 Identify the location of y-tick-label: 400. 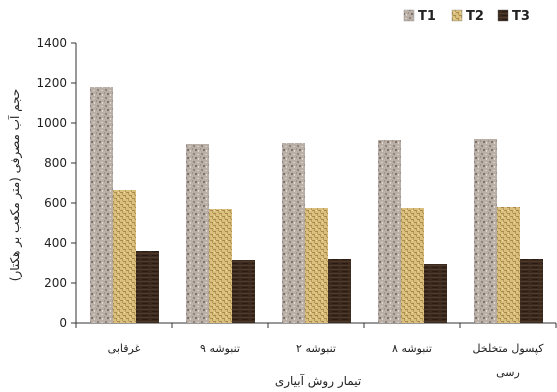
(55, 243).